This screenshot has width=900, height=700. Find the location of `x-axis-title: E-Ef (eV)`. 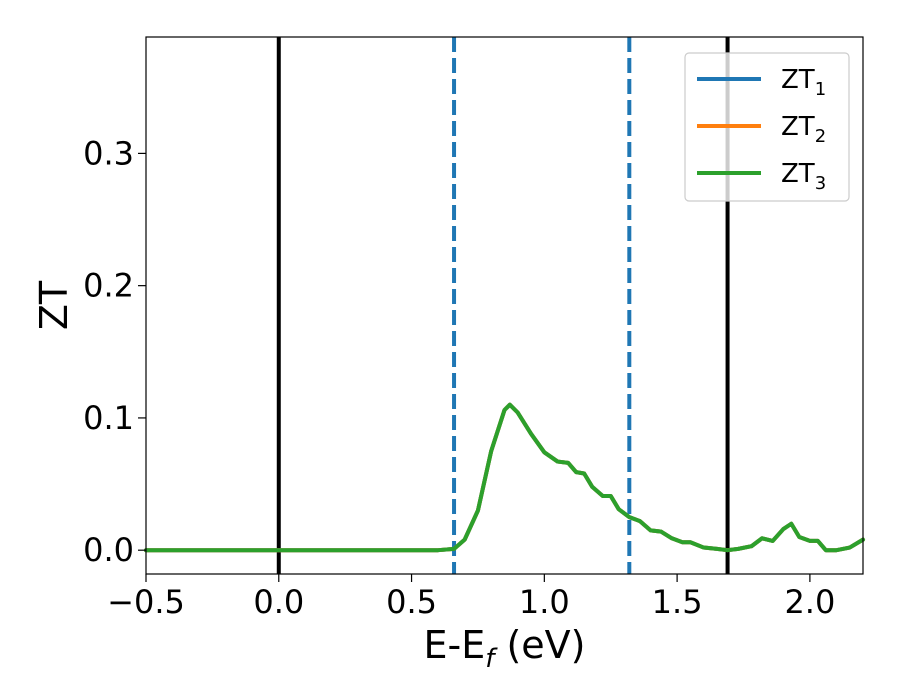

x-axis-title: E-Ef (eV) is located at coordinates (505, 648).